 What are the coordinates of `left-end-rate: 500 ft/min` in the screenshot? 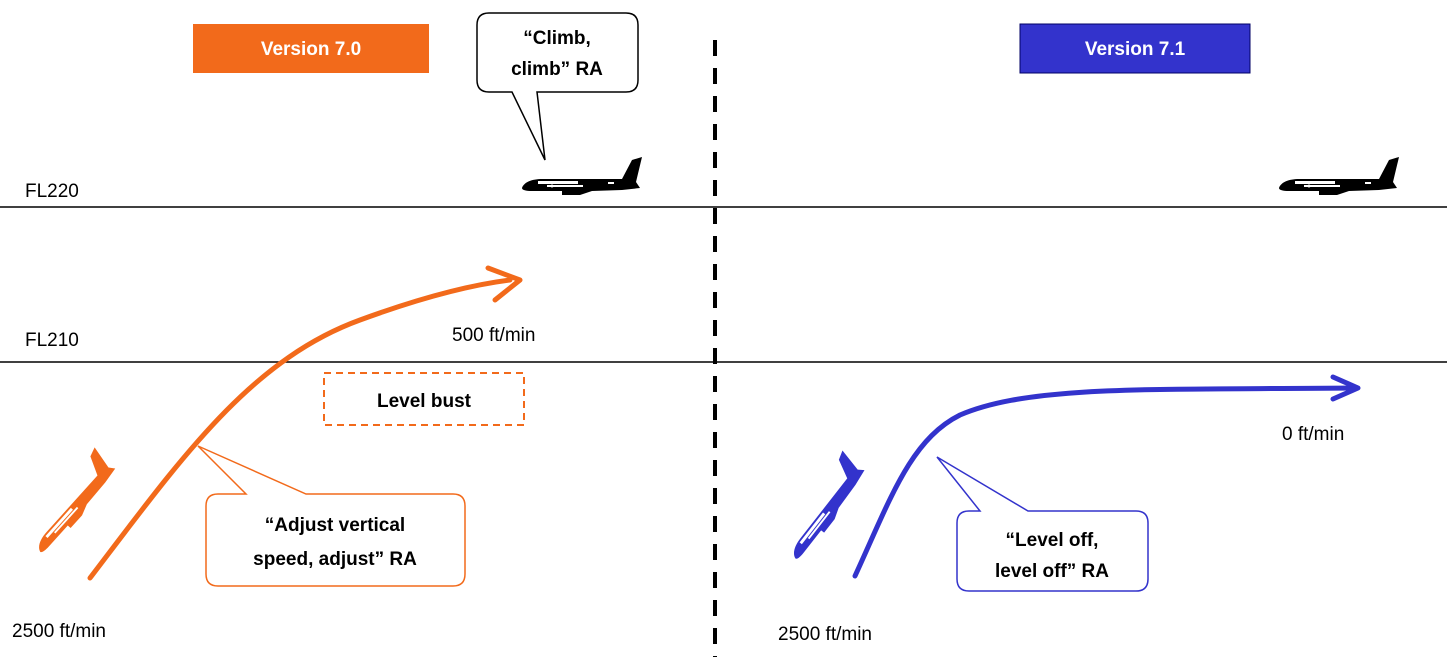 It's located at (493, 335).